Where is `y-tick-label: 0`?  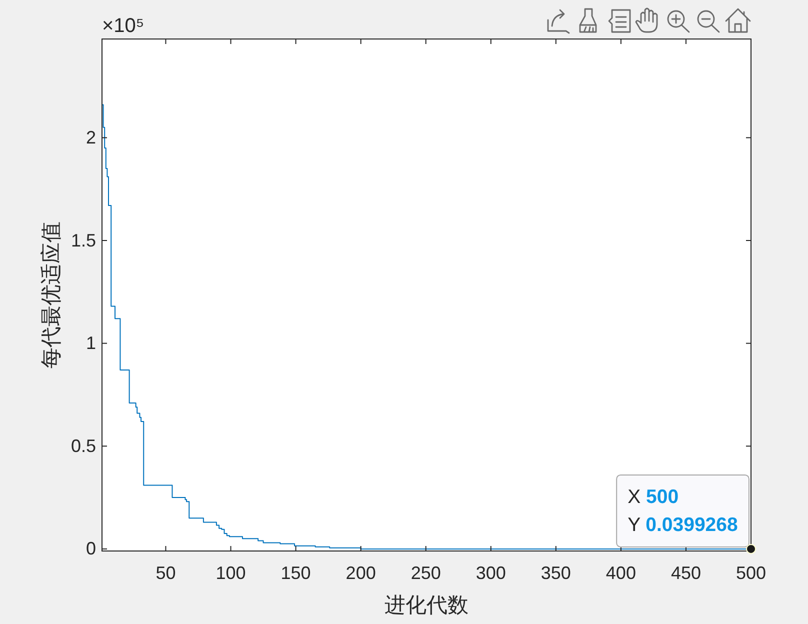
y-tick-label: 0 is located at coordinates (91, 548).